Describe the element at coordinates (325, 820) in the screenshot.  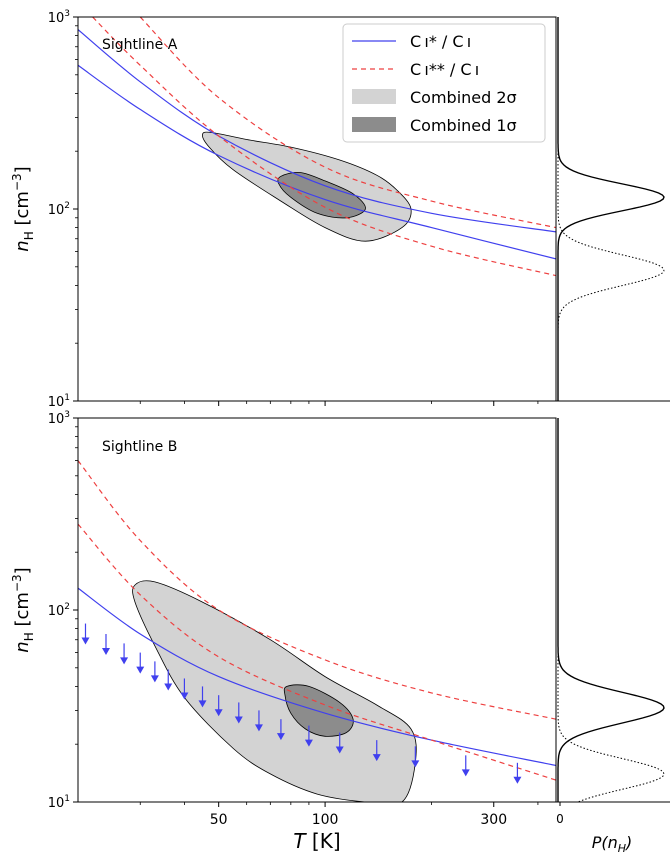
I see `x-tick-label: 100` at that location.